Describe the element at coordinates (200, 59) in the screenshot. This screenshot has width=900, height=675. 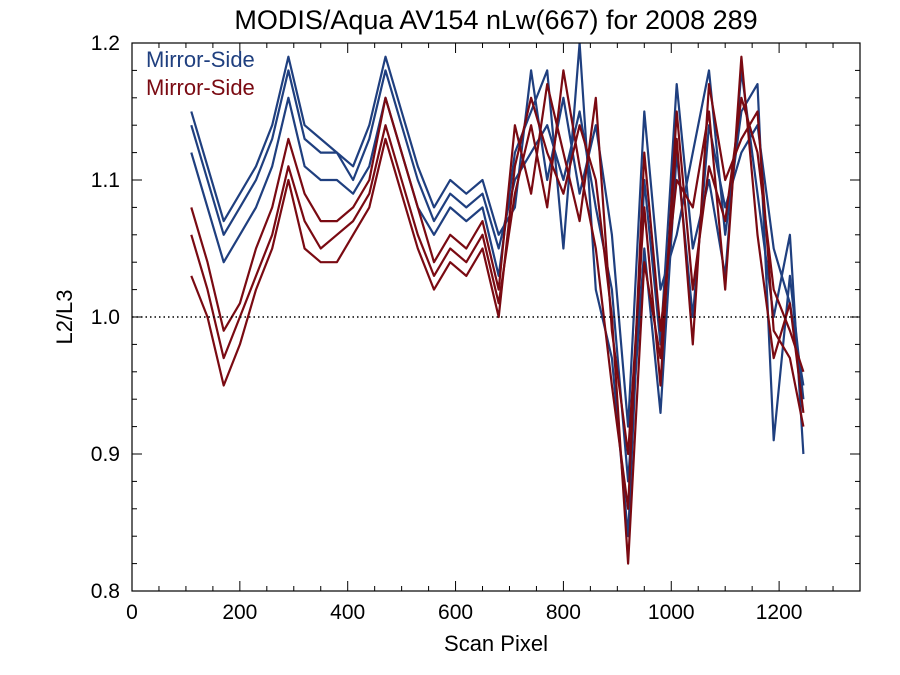
I see `legend-entry-1: Mirror-Side` at that location.